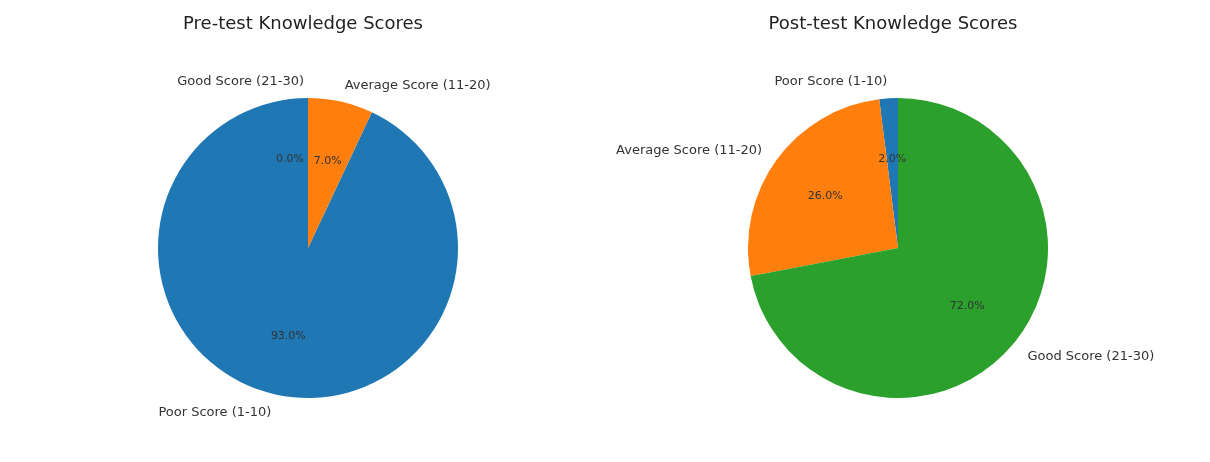 The height and width of the screenshot is (462, 1210). I want to click on chart-title: Pre-test Knowledge Scores, so click(303, 22).